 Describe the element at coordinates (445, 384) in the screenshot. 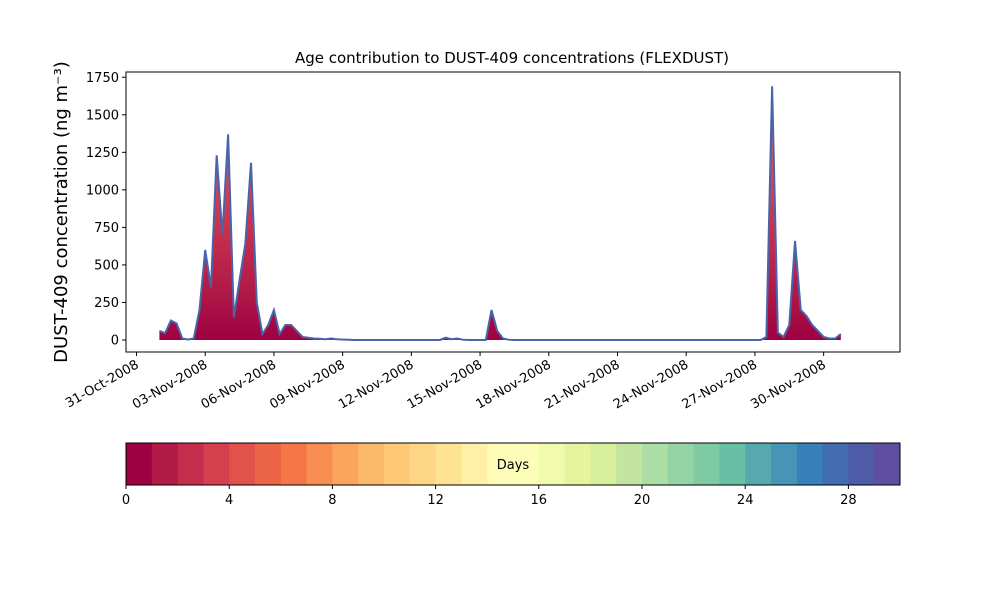

I see `x-tick-label: 15-Nov-2008` at that location.